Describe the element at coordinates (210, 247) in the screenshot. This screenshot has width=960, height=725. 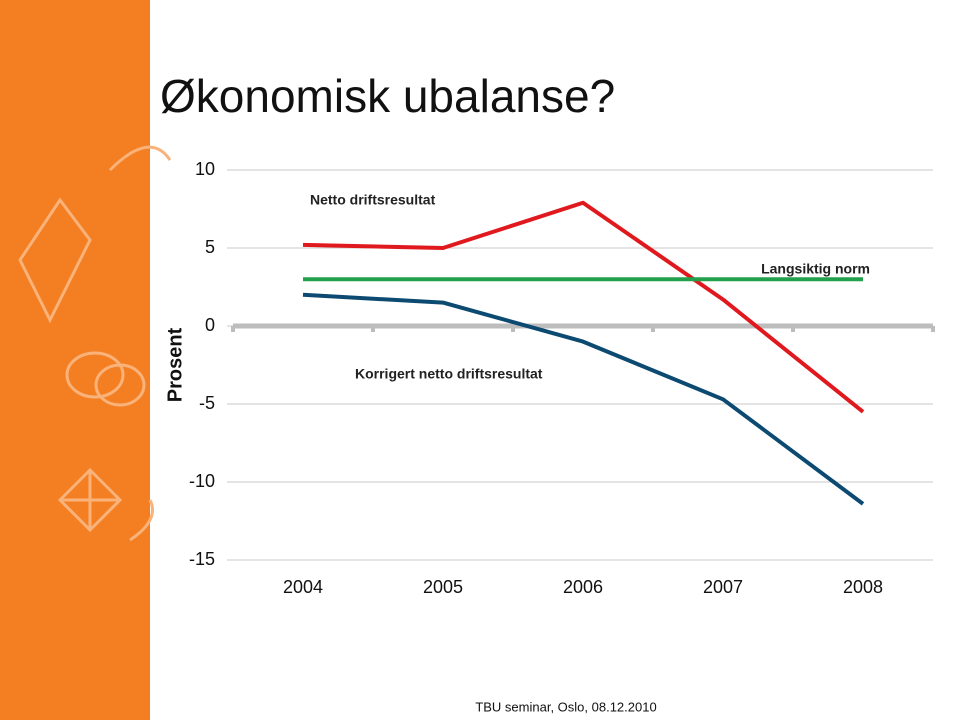
I see `y-tick-label: 5` at that location.